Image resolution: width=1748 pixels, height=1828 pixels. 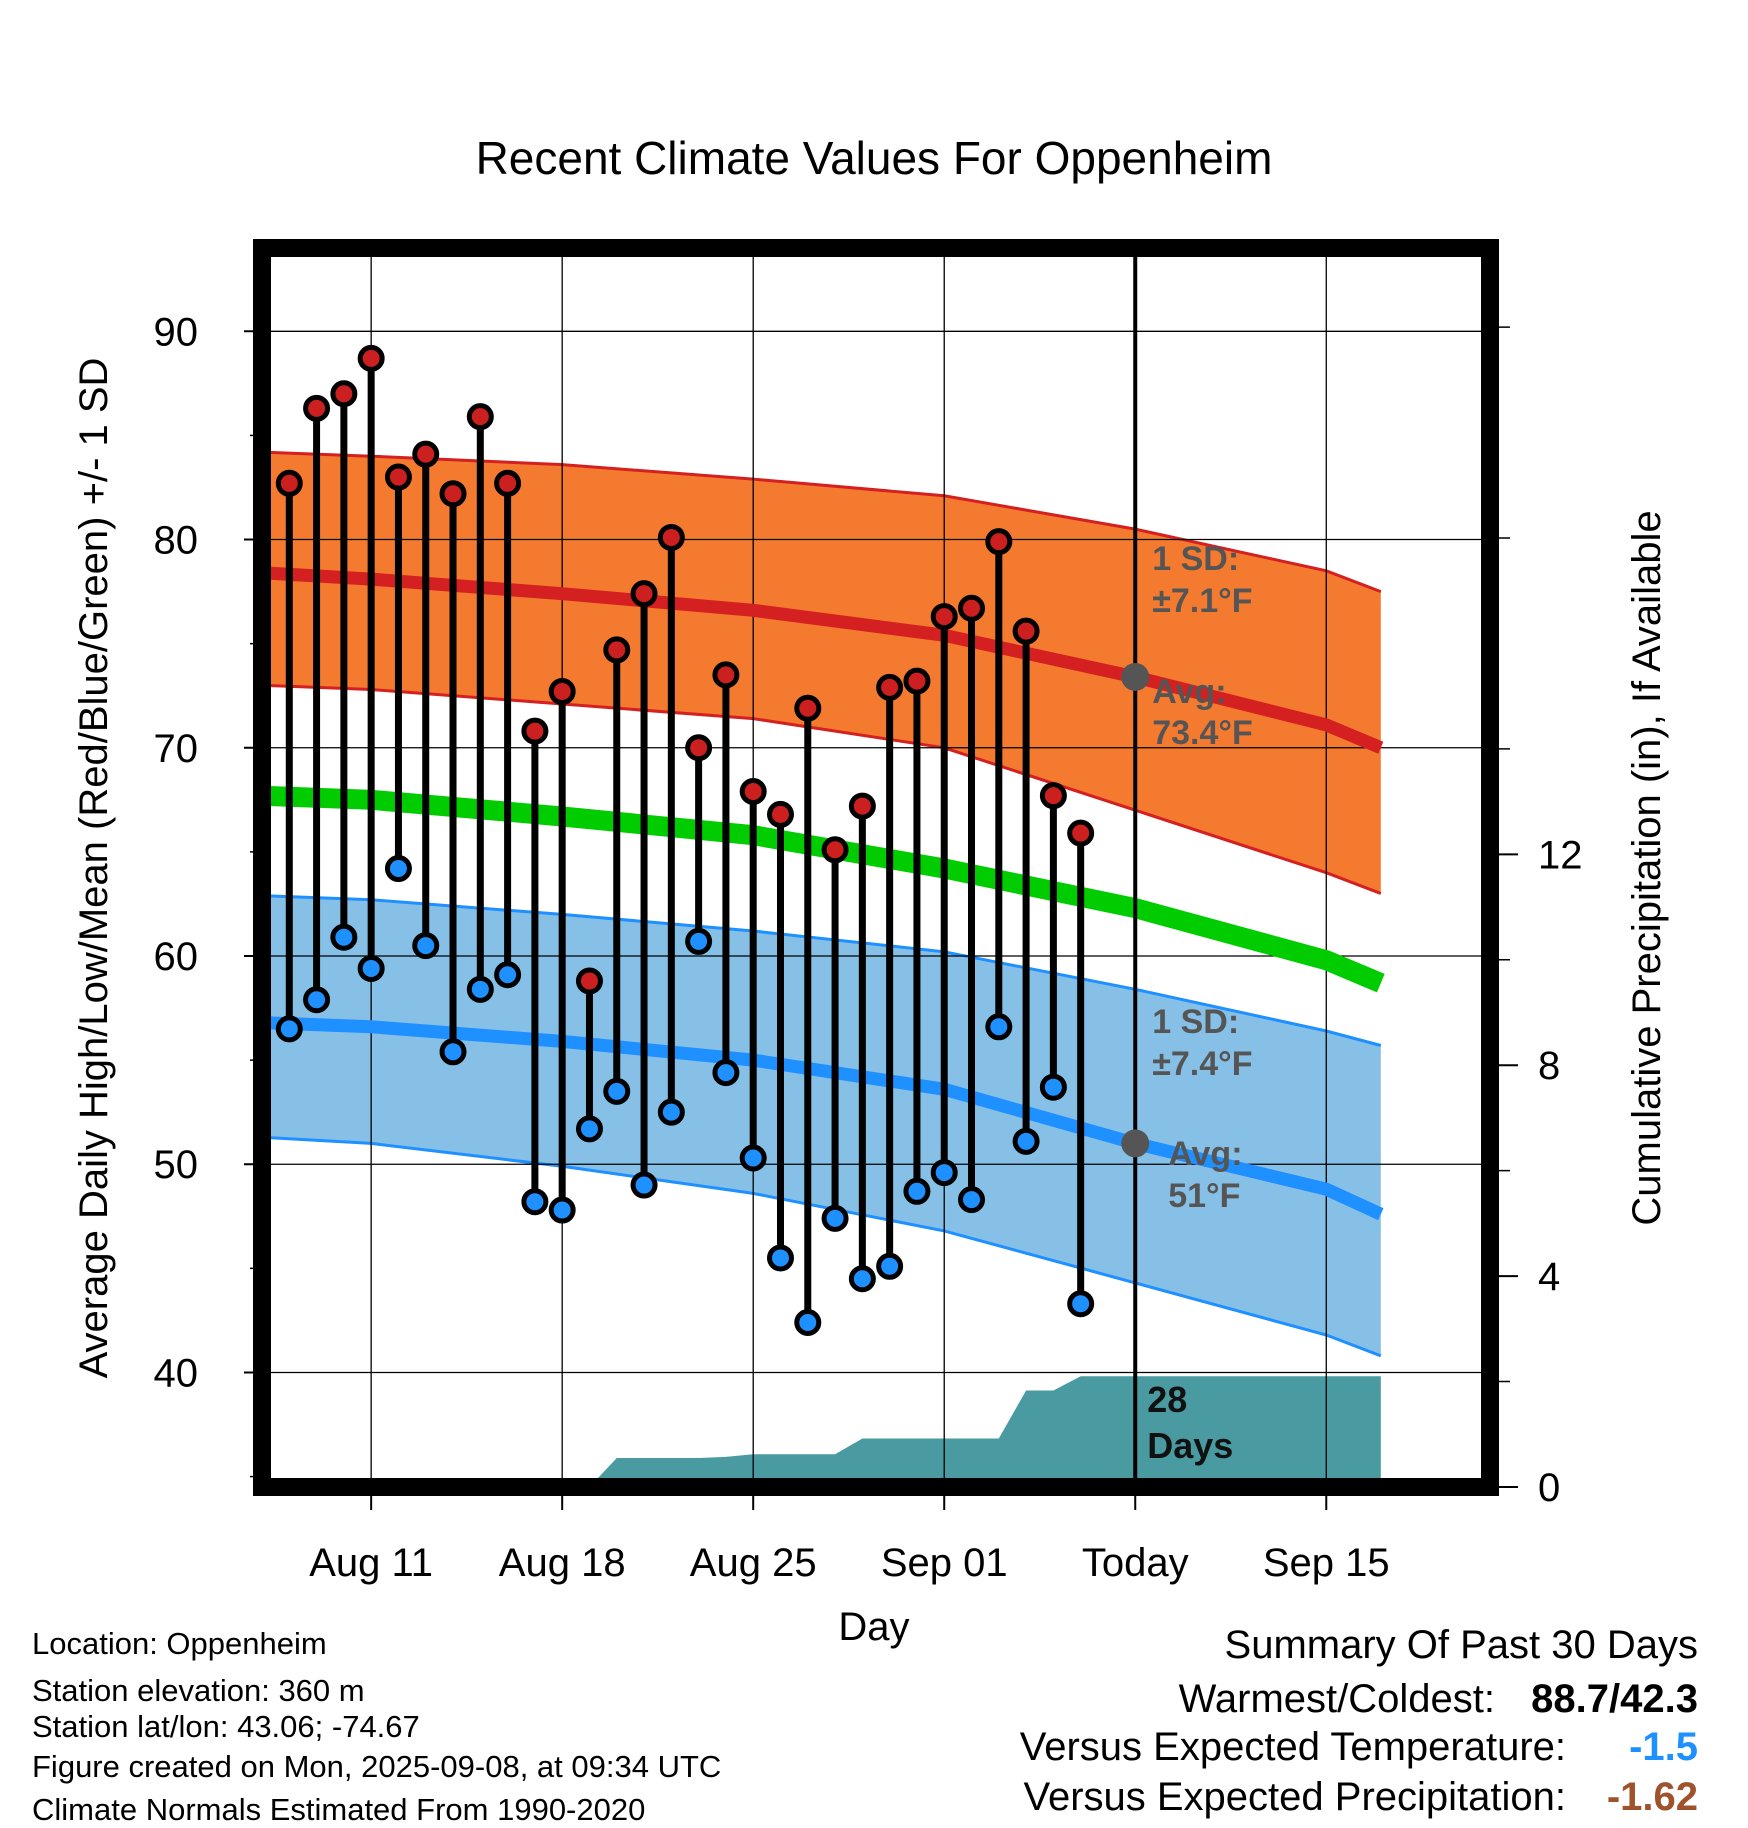 What do you see at coordinates (873, 1627) in the screenshot?
I see `x-axis-label: Day` at bounding box center [873, 1627].